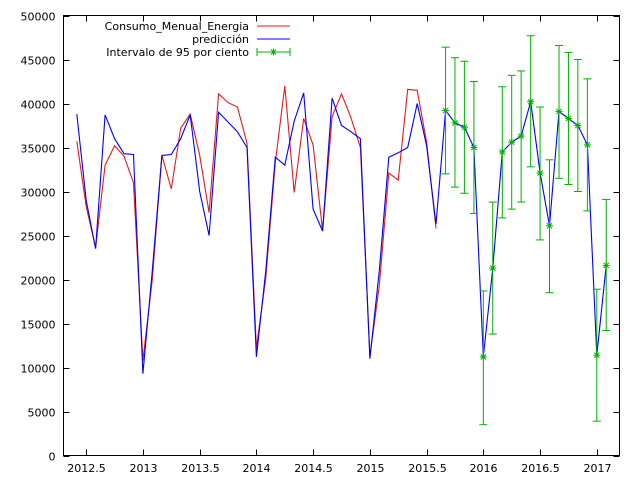 The image size is (640, 480). What do you see at coordinates (177, 26) in the screenshot?
I see `legend-label-0: Consumo_Menual_Energia` at bounding box center [177, 26].